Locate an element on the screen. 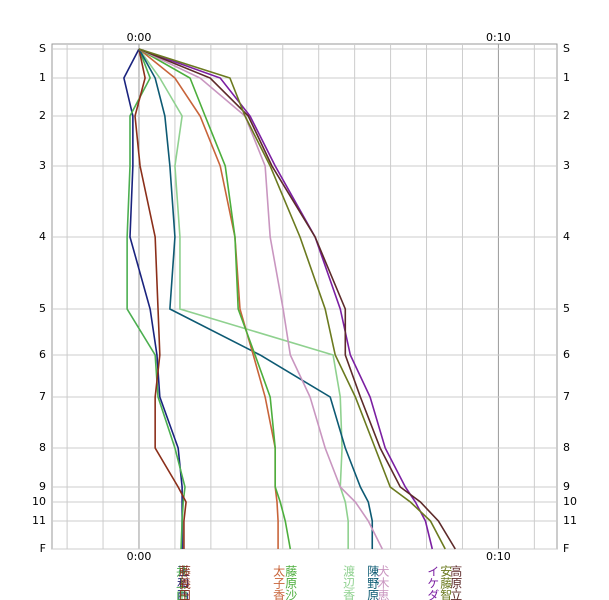 This screenshot has height=600, width=609. series-name: 井上由 is located at coordinates (182, 582).